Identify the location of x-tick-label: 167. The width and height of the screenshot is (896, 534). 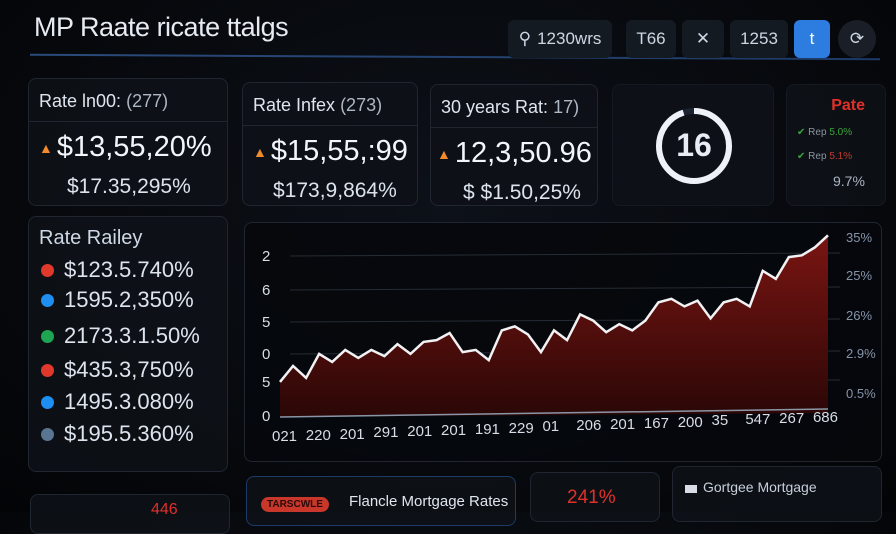
(656, 423).